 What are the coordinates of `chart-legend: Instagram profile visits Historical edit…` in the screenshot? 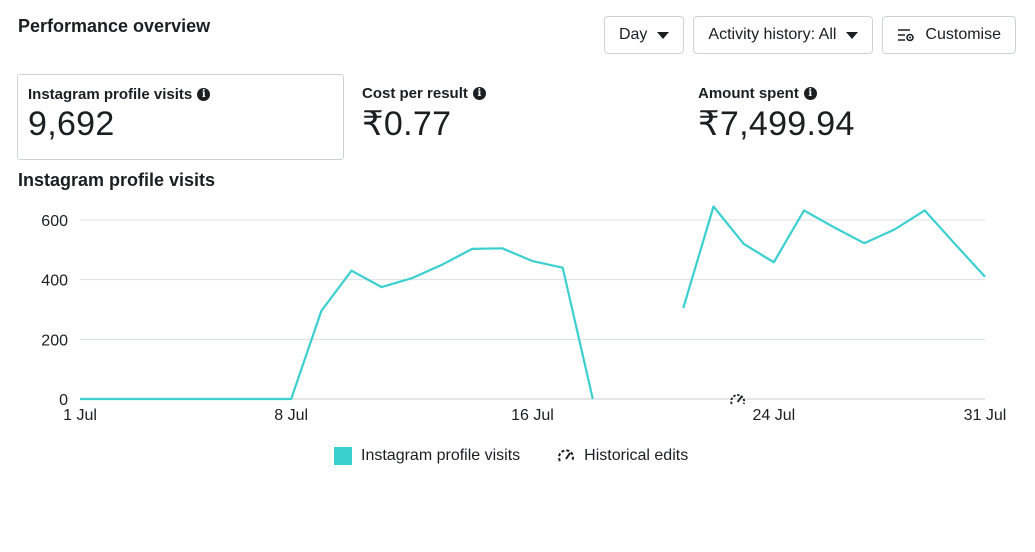 It's located at (511, 456).